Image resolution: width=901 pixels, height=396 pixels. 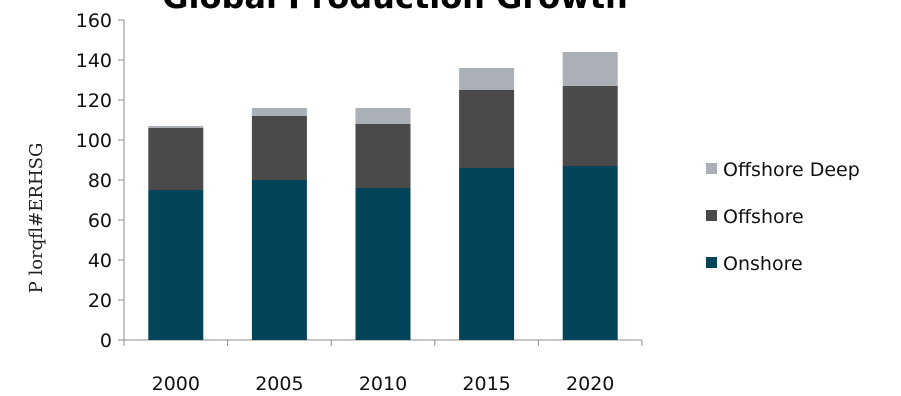 What do you see at coordinates (100, 221) in the screenshot?
I see `y-tick-label: 60` at bounding box center [100, 221].